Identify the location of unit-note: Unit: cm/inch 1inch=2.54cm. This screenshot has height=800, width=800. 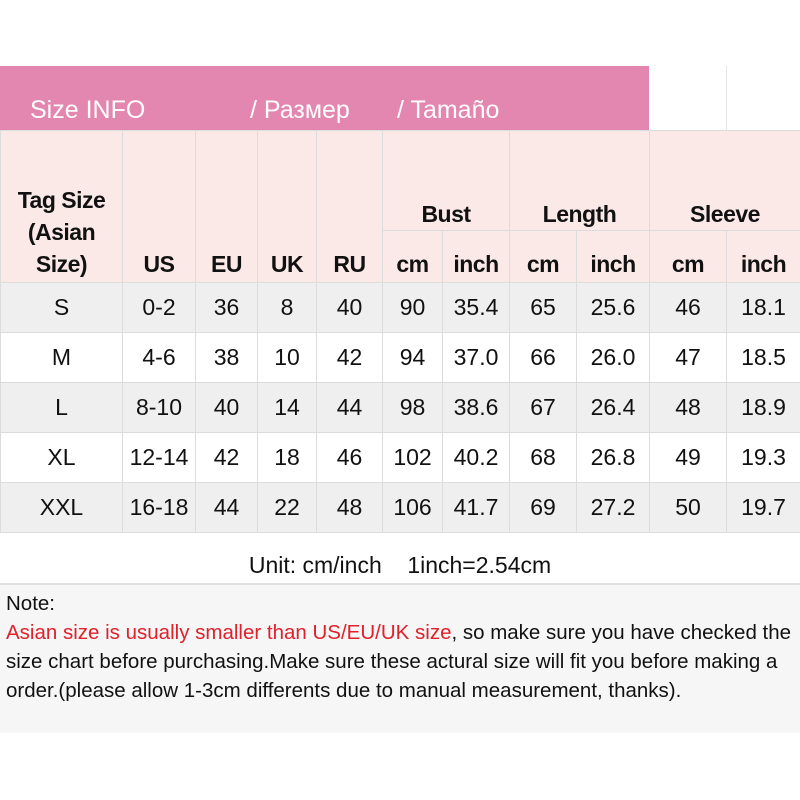
(400, 560).